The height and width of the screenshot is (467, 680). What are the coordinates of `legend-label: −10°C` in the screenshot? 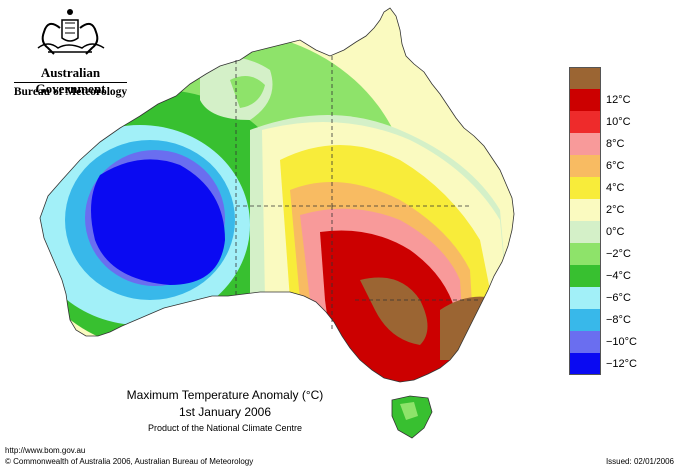 It's located at (622, 342).